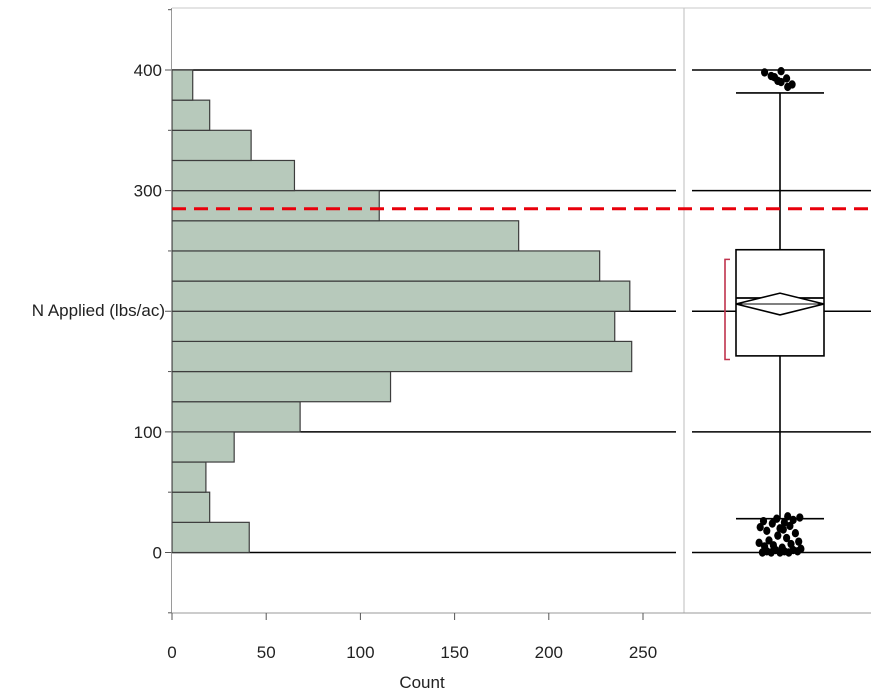 This screenshot has width=871, height=696. What do you see at coordinates (360, 652) in the screenshot?
I see `x-tick-label-100: 100` at bounding box center [360, 652].